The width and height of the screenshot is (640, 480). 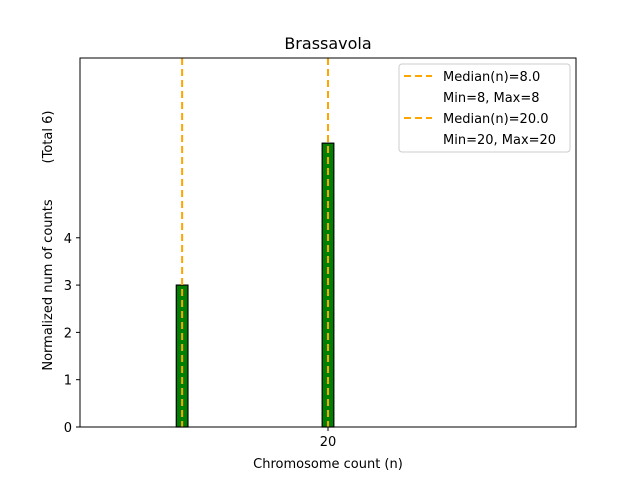 I want to click on y-axis-label: Normalized num of counts, so click(x=48, y=284).